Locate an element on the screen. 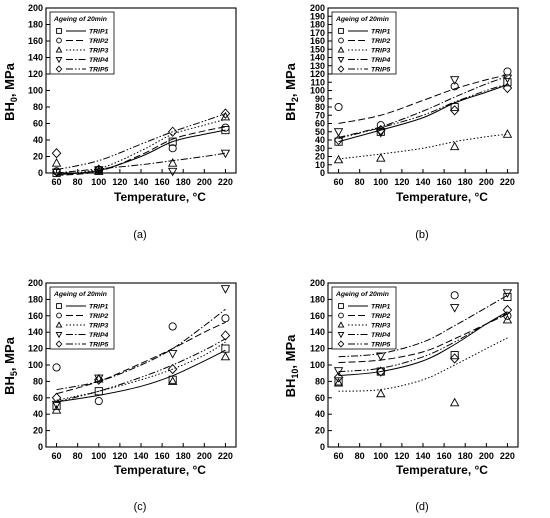 The image size is (550, 518). panel-caption: (a) is located at coordinates (139, 235).